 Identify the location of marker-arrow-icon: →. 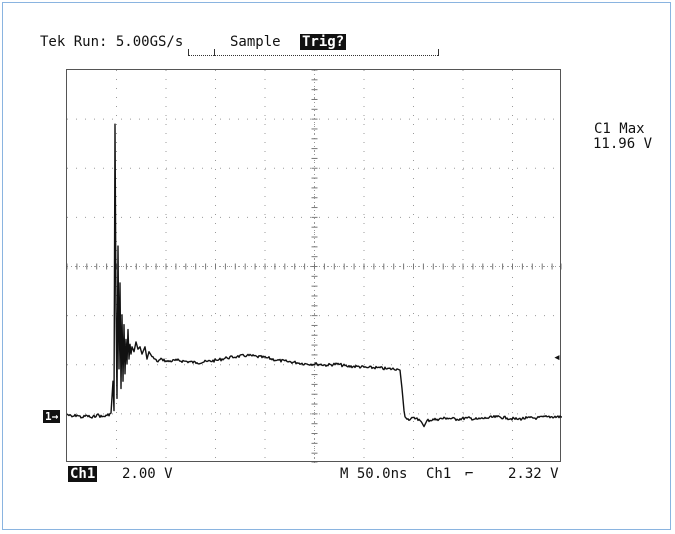
(55, 416).